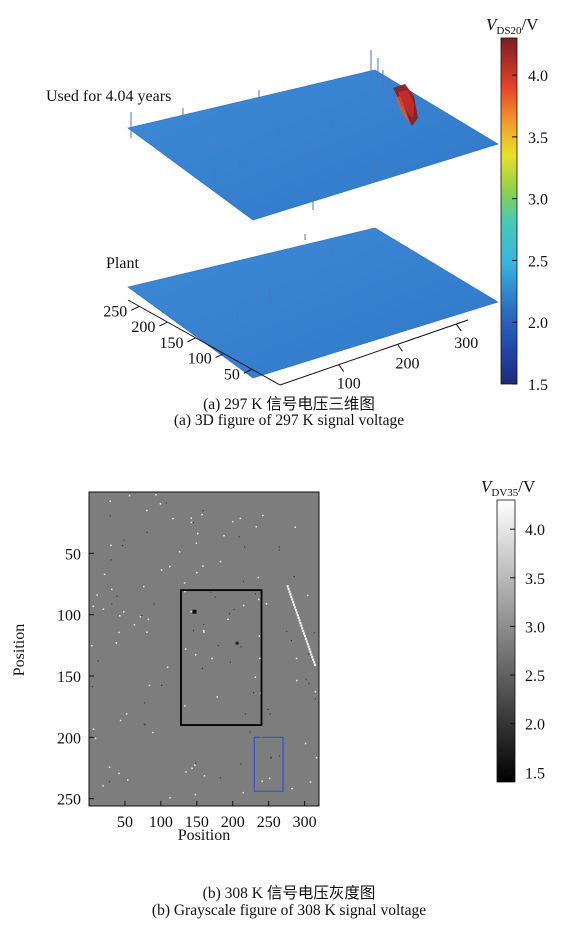 The height and width of the screenshot is (932, 578). What do you see at coordinates (237, 643) in the screenshot?
I see `dark-pixel` at bounding box center [237, 643].